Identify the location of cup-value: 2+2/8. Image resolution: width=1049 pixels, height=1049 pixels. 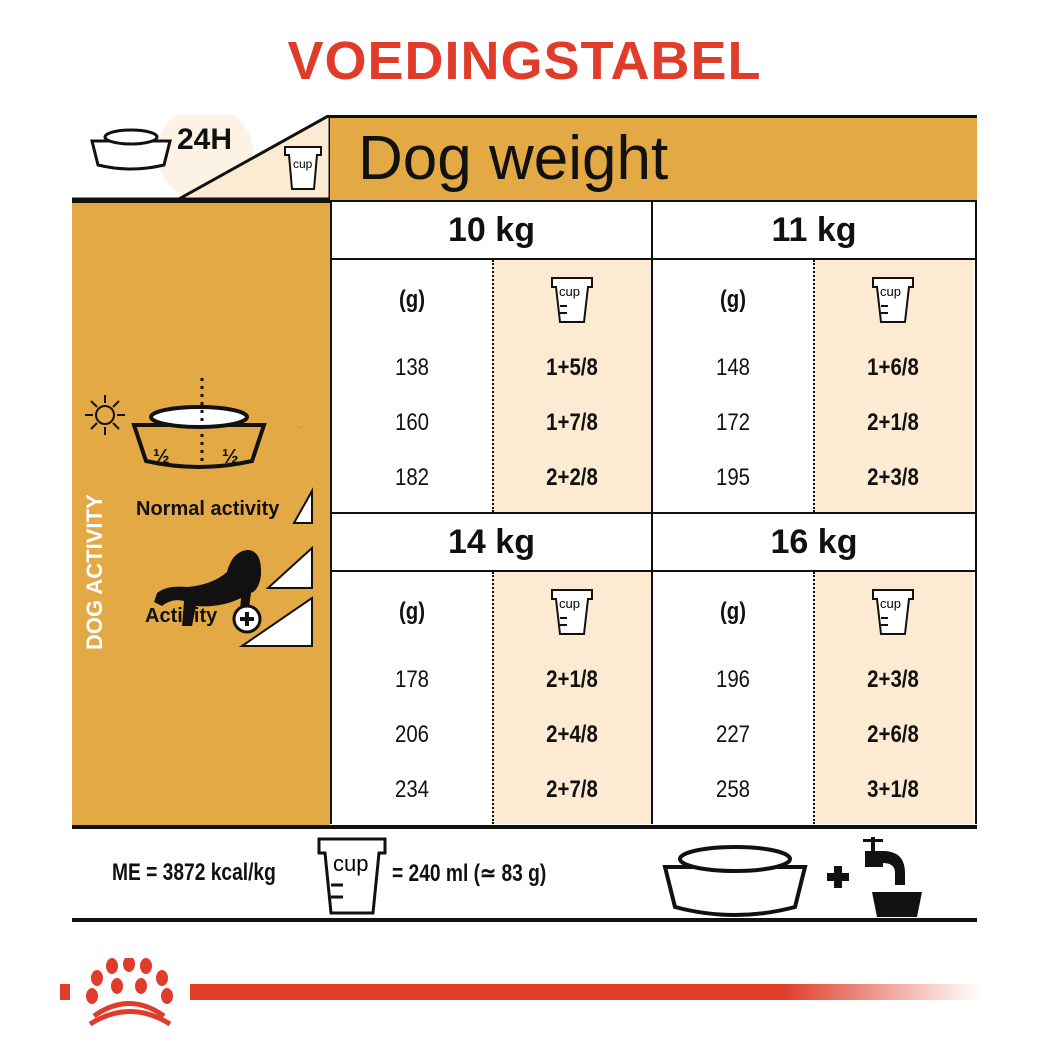
(572, 477).